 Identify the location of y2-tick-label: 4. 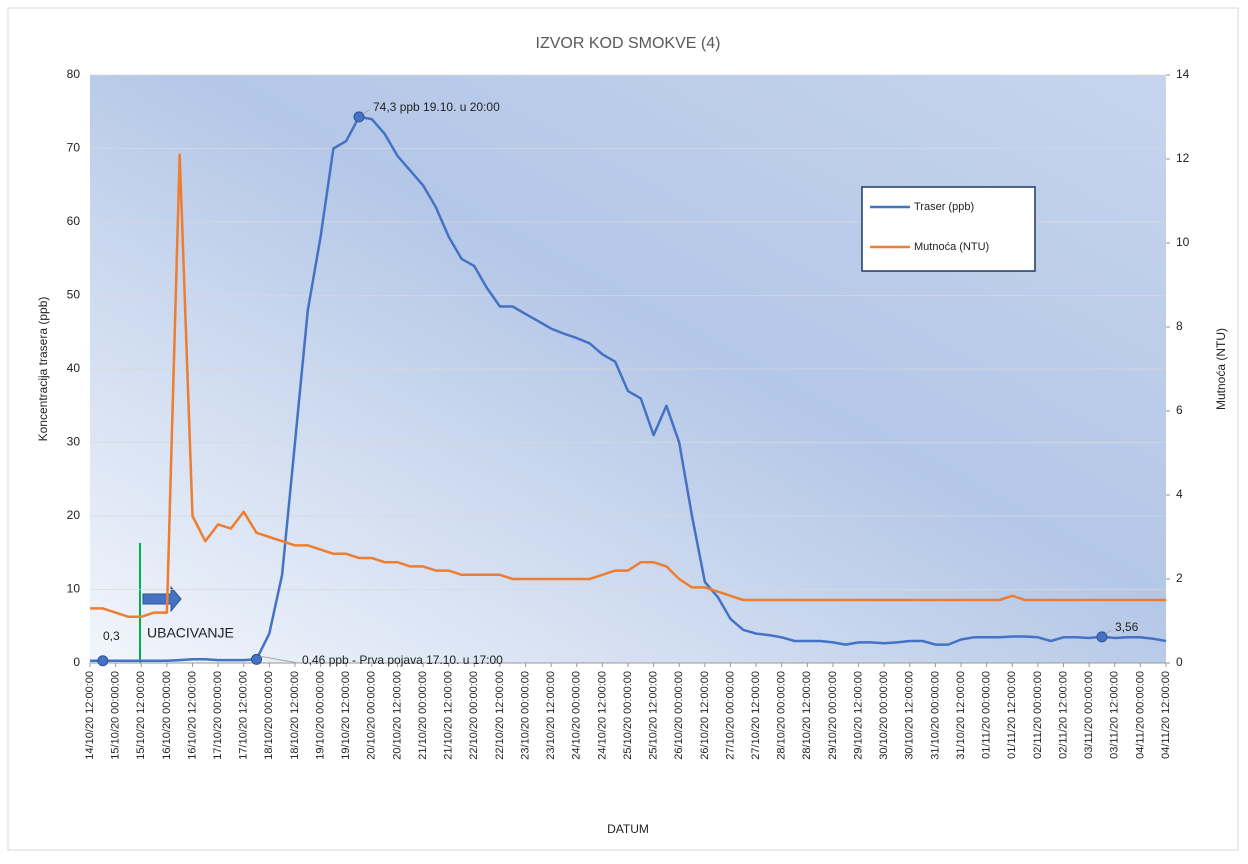
(1179, 494).